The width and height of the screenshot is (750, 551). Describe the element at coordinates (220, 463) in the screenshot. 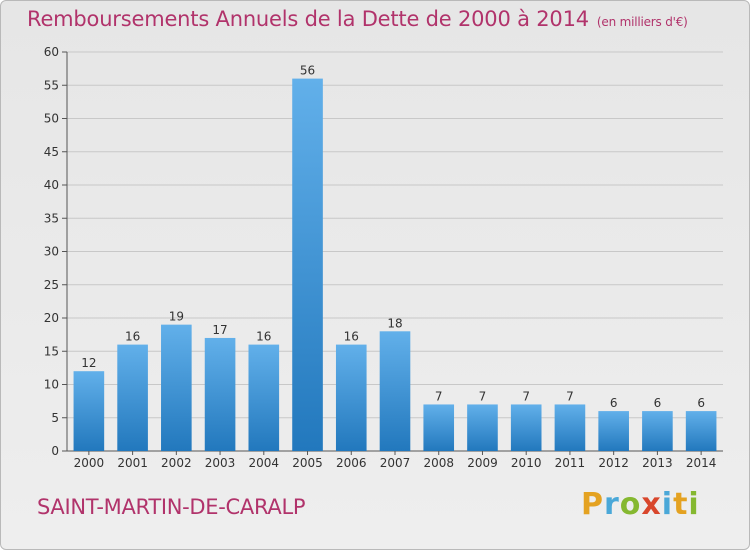

I see `x-tick-label: 2003` at that location.